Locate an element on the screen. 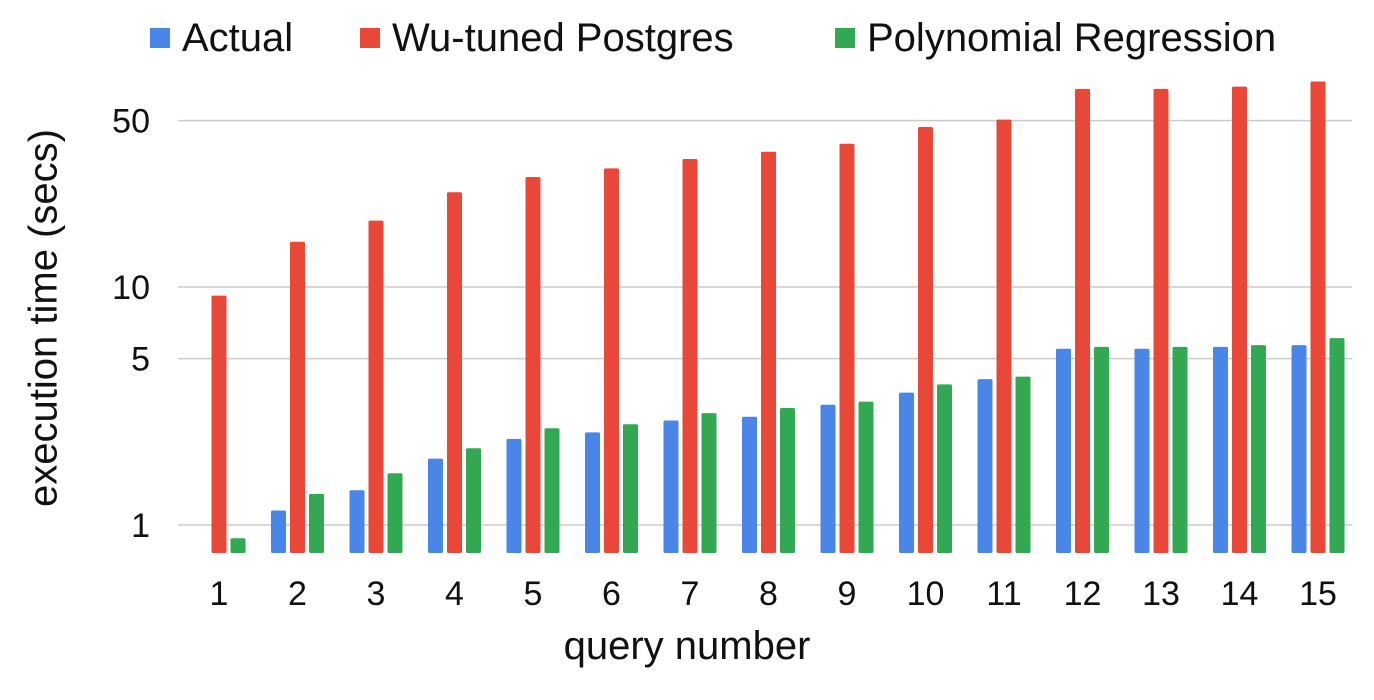  legend-item-wu-tuned-postgres: Wu-tuned Postgres is located at coordinates (547, 38).